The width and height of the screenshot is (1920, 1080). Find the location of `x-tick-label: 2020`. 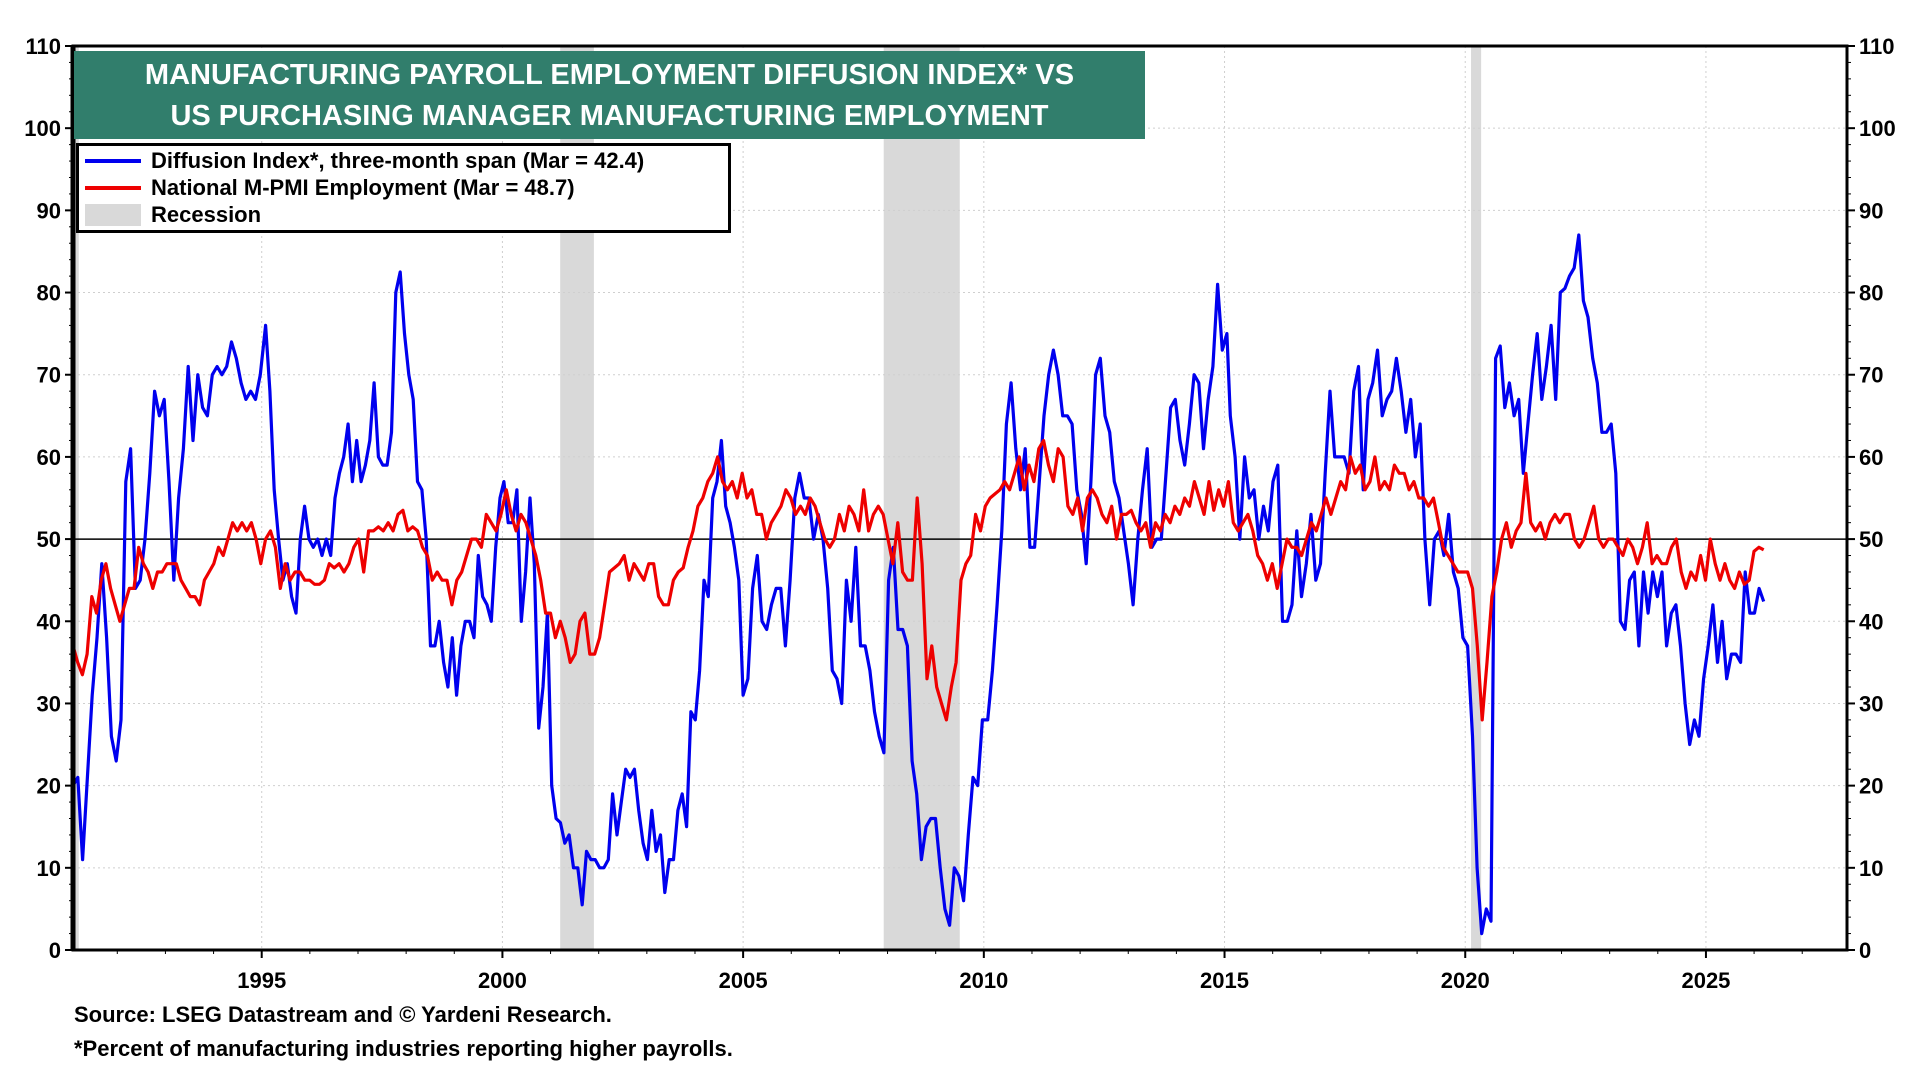

x-tick-label: 2020 is located at coordinates (1465, 980).